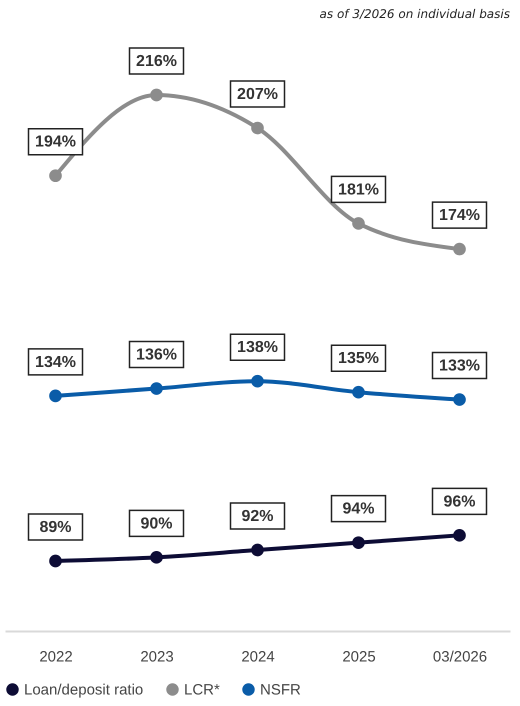 The width and height of the screenshot is (520, 706). What do you see at coordinates (55, 527) in the screenshot?
I see `data-label: 89%` at bounding box center [55, 527].